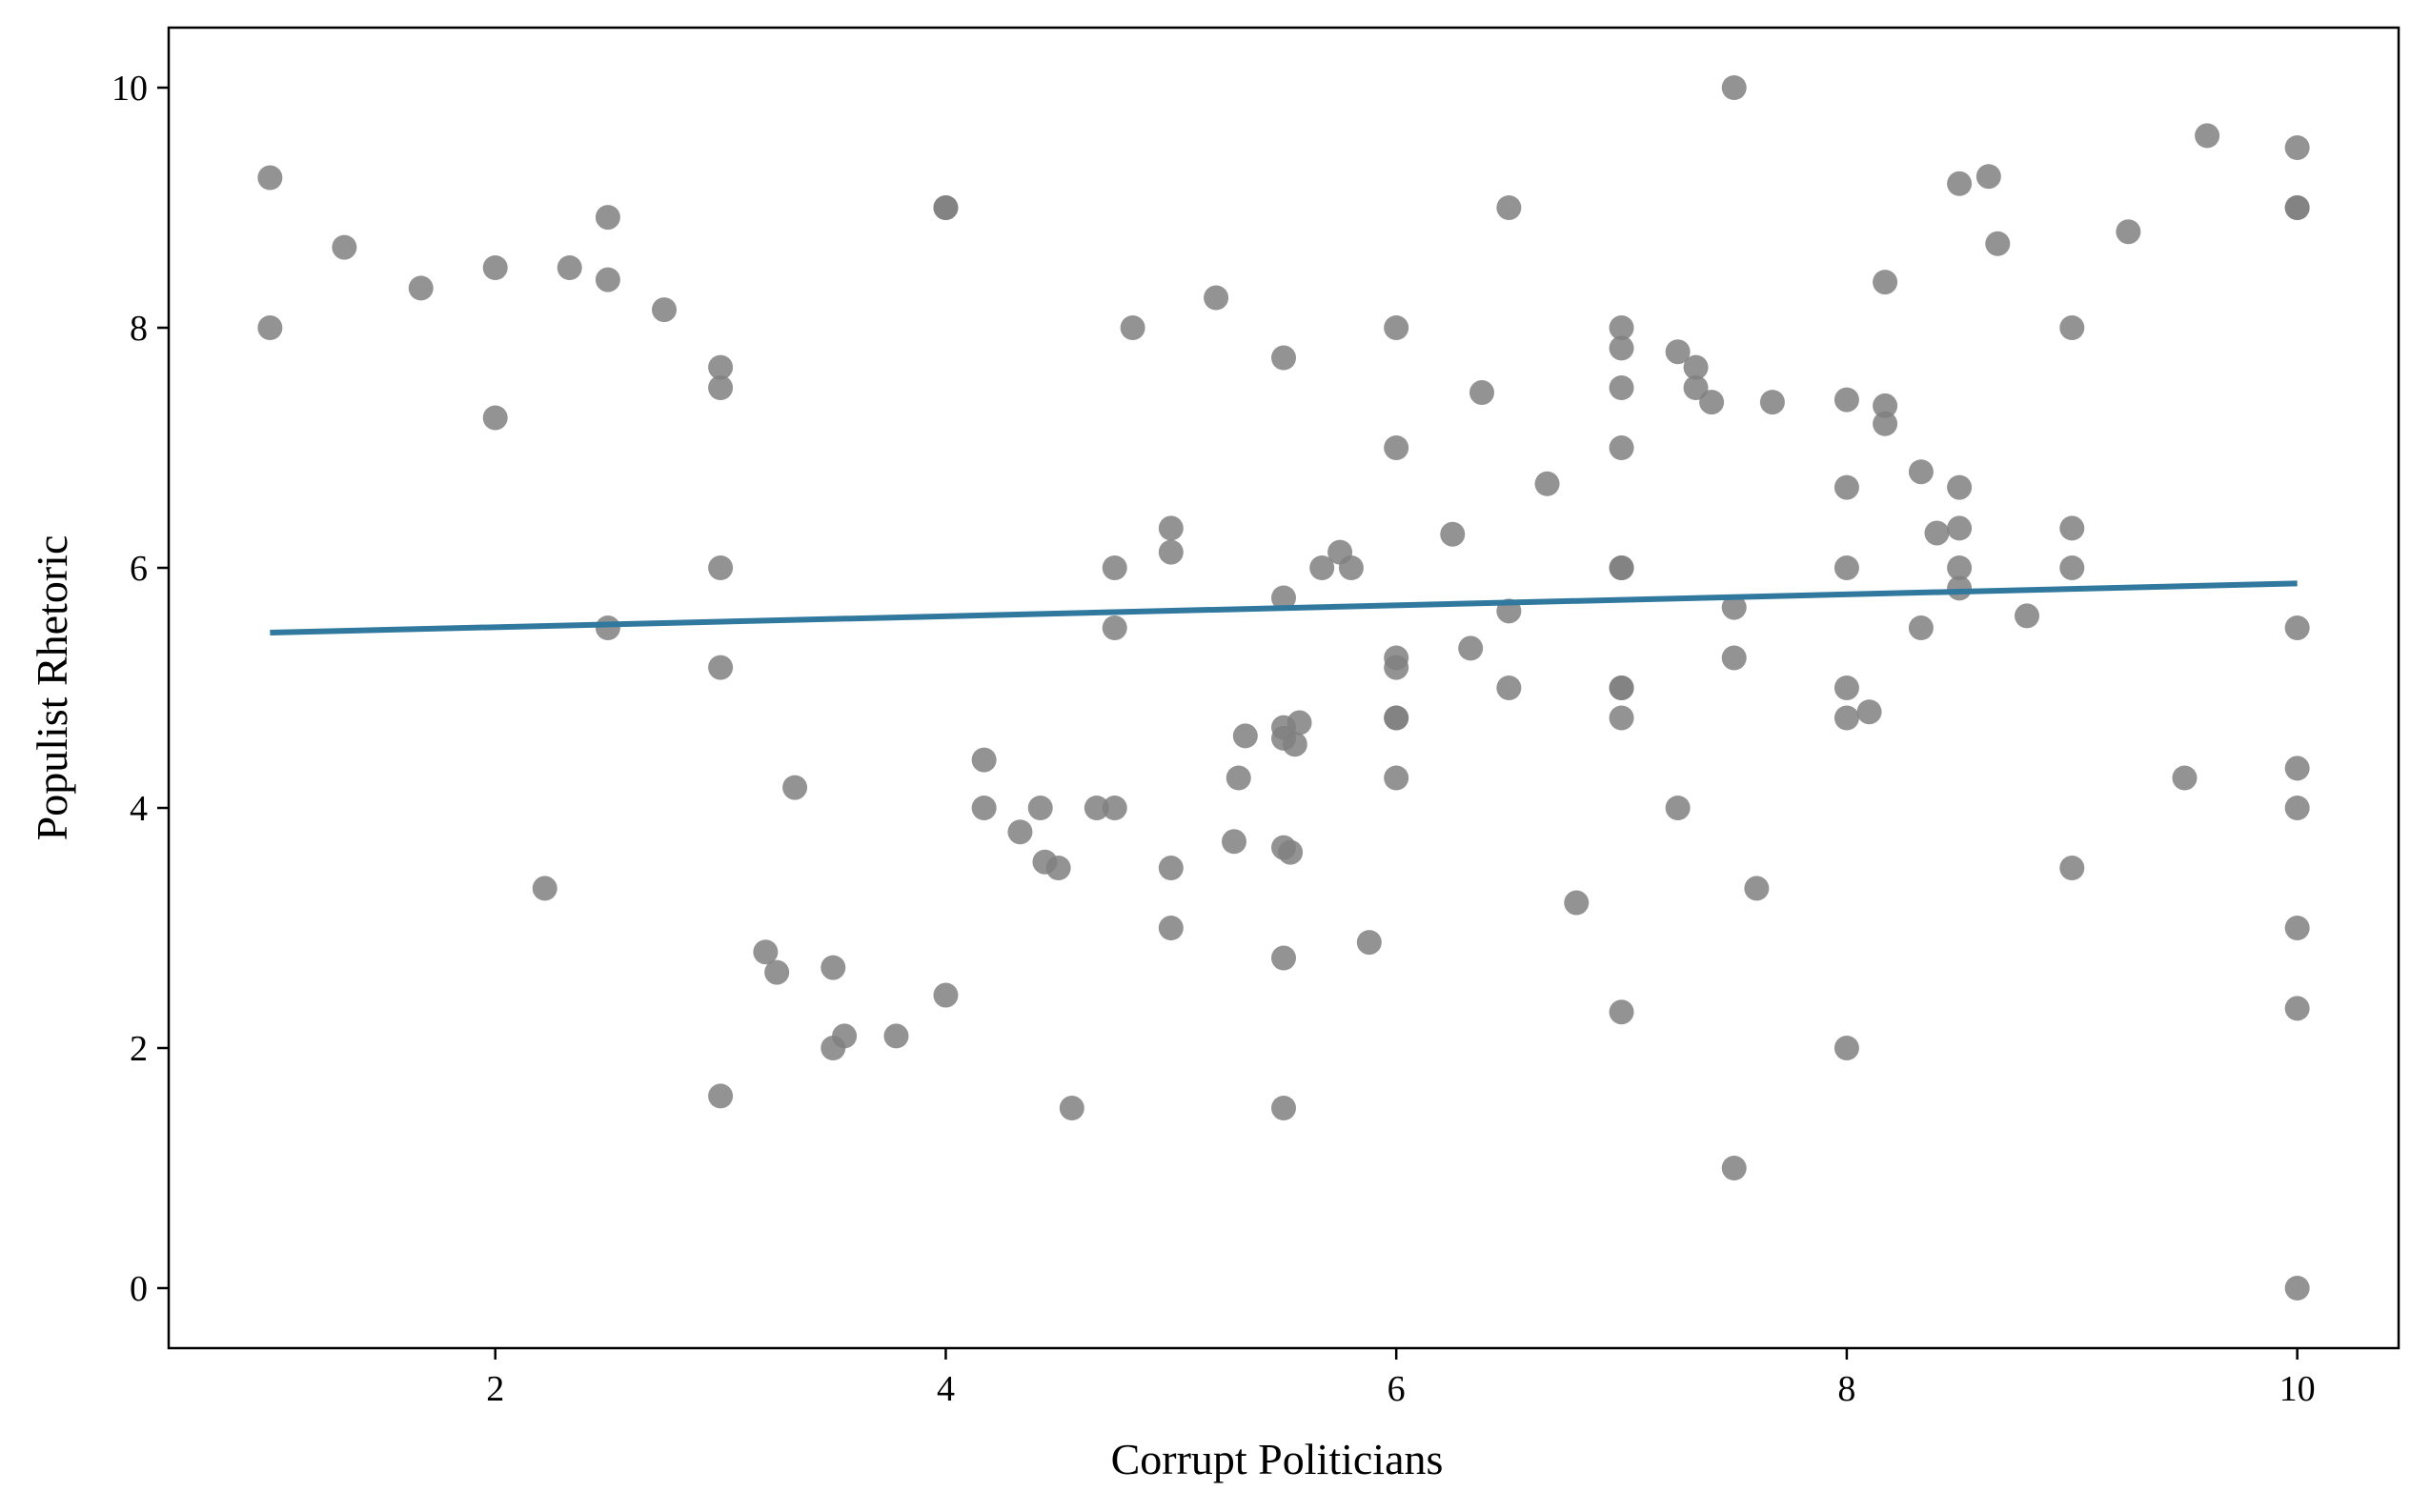  Describe the element at coordinates (1397, 1389) in the screenshot. I see `x-tick-label: 6` at that location.